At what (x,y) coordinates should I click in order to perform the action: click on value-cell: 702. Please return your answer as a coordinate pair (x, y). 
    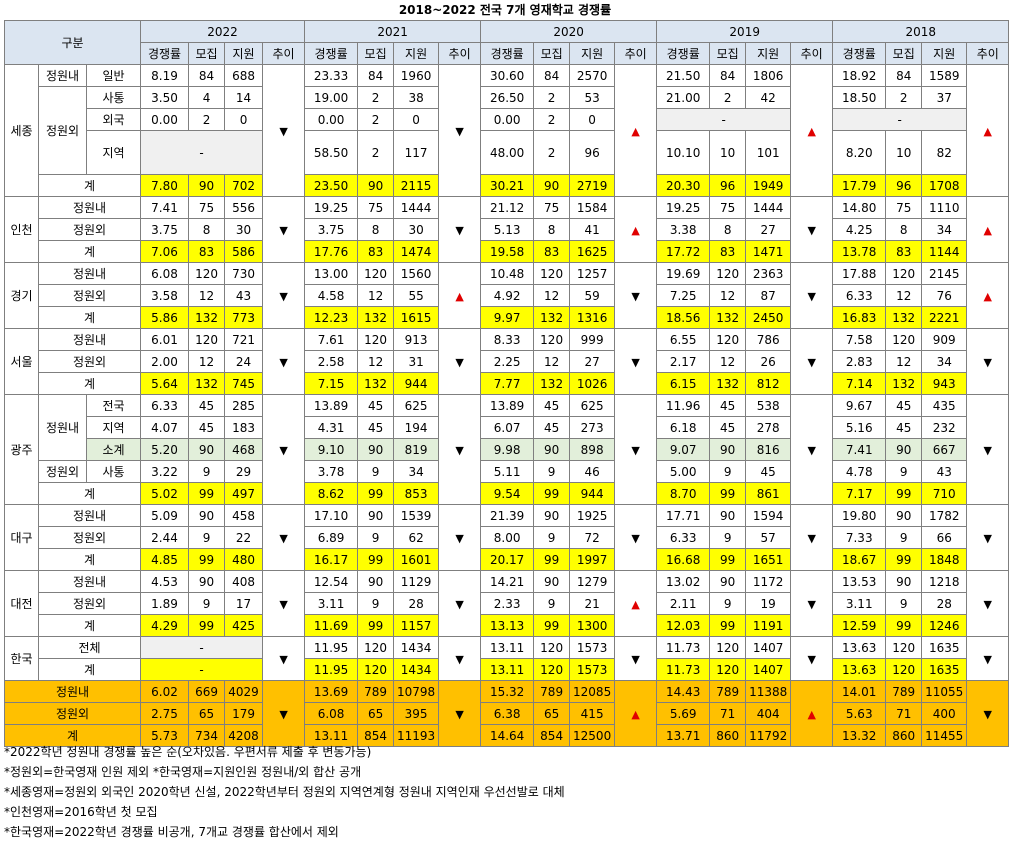
    Looking at the image, I should click on (244, 185).